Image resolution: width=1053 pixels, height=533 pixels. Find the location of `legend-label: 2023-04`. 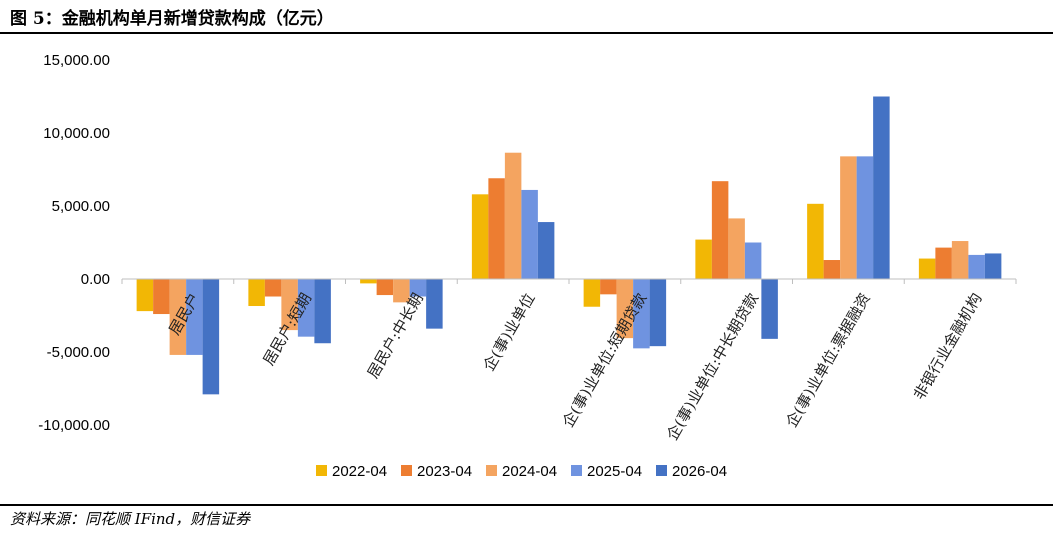

legend-label: 2023-04 is located at coordinates (444, 471).